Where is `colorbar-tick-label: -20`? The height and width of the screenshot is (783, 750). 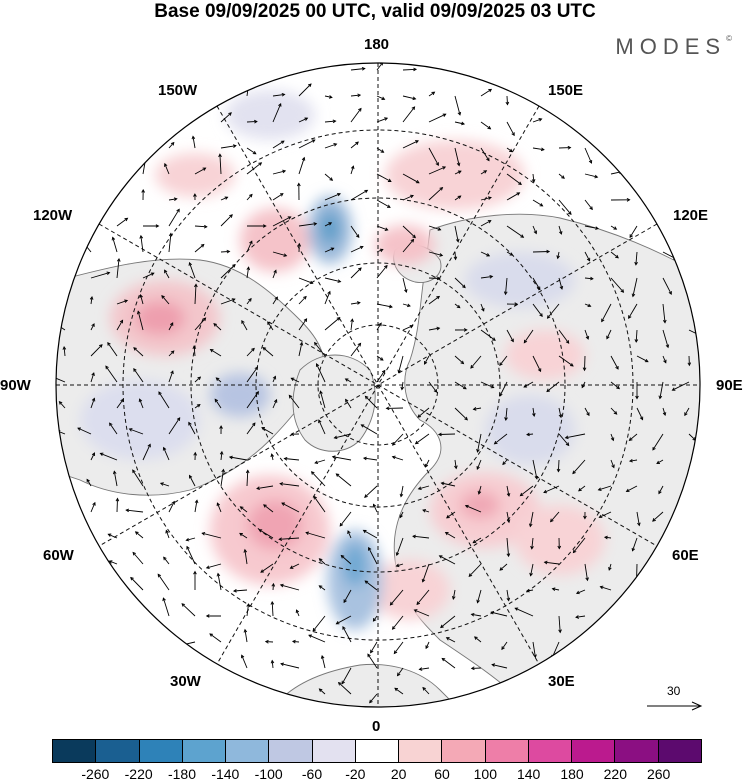
colorbar-tick-label: -20 is located at coordinates (355, 774).